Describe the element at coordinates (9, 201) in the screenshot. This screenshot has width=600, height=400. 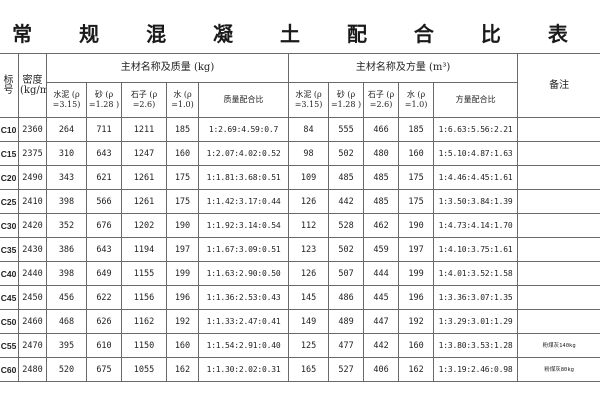
I see `grade-cell: C25` at that location.